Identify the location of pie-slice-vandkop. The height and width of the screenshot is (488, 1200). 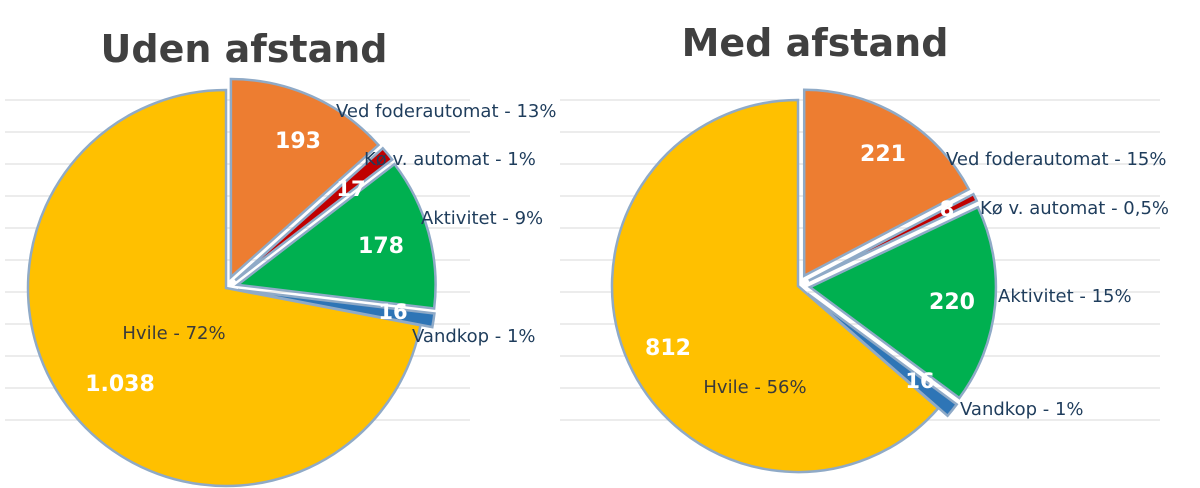
(882, 355).